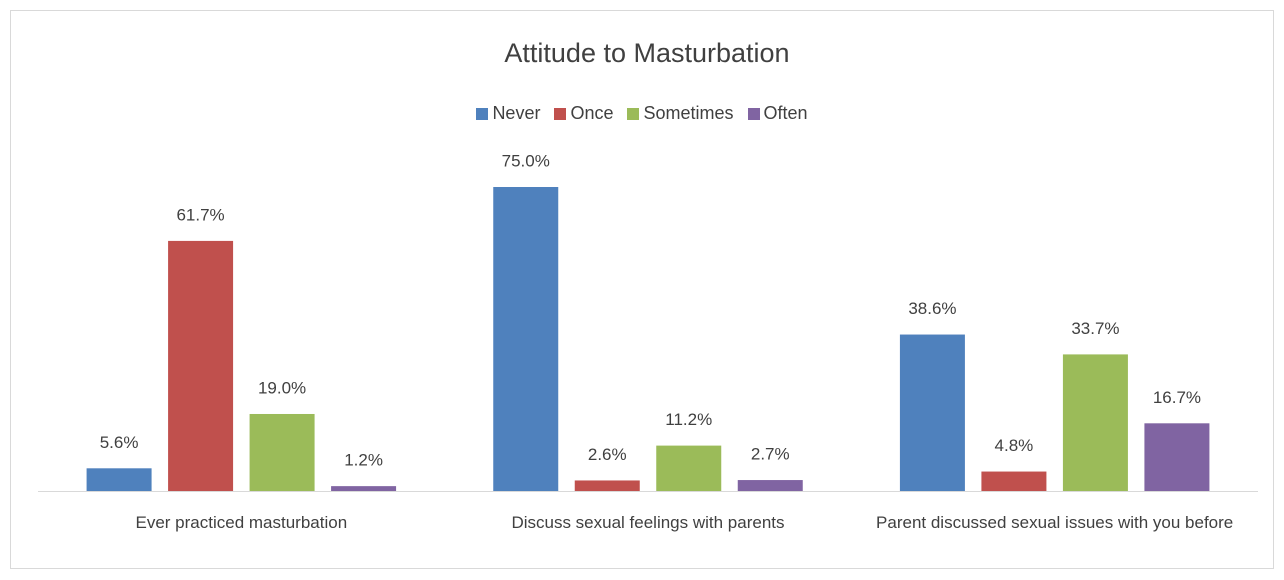  I want to click on data-label: 16.7%, so click(1177, 397).